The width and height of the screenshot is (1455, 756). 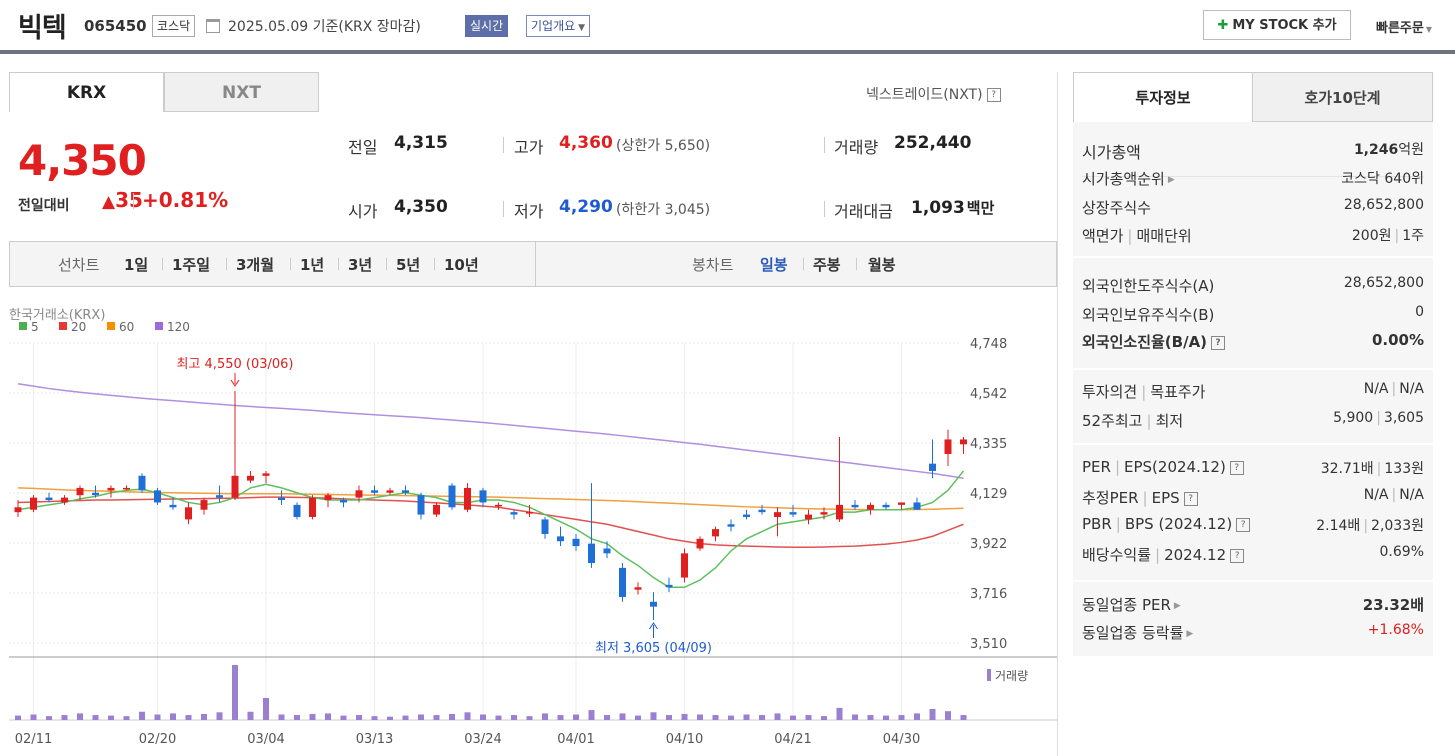 What do you see at coordinates (86, 92) in the screenshot?
I see `tab-krx: KRX` at bounding box center [86, 92].